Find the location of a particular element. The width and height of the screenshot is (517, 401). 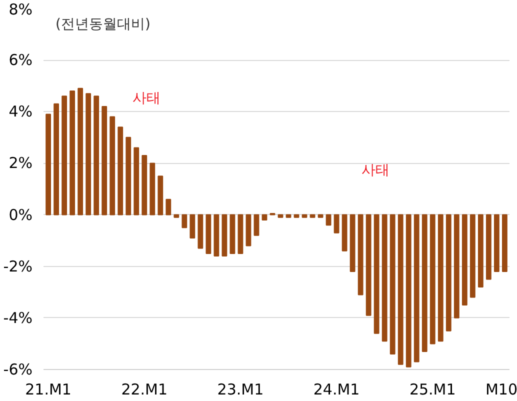

y-tick-label: -2% is located at coordinates (18, 266).